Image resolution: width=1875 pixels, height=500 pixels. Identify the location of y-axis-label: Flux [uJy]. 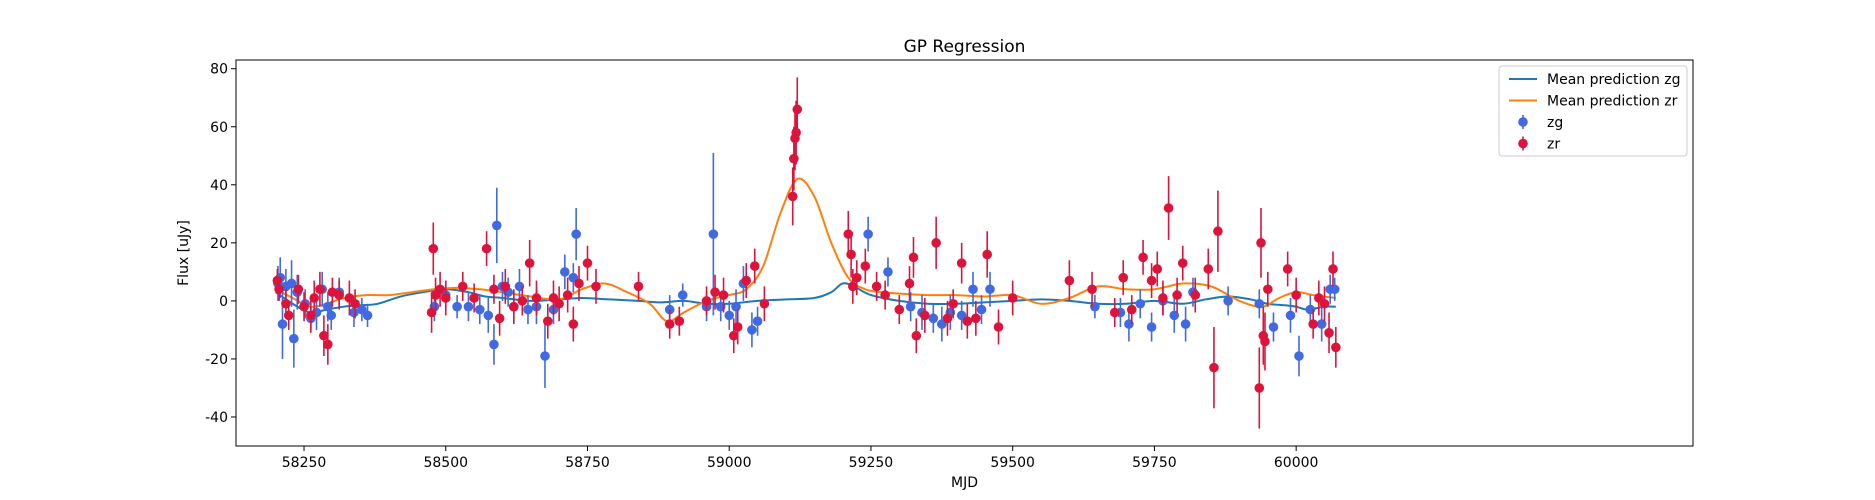
(184, 253).